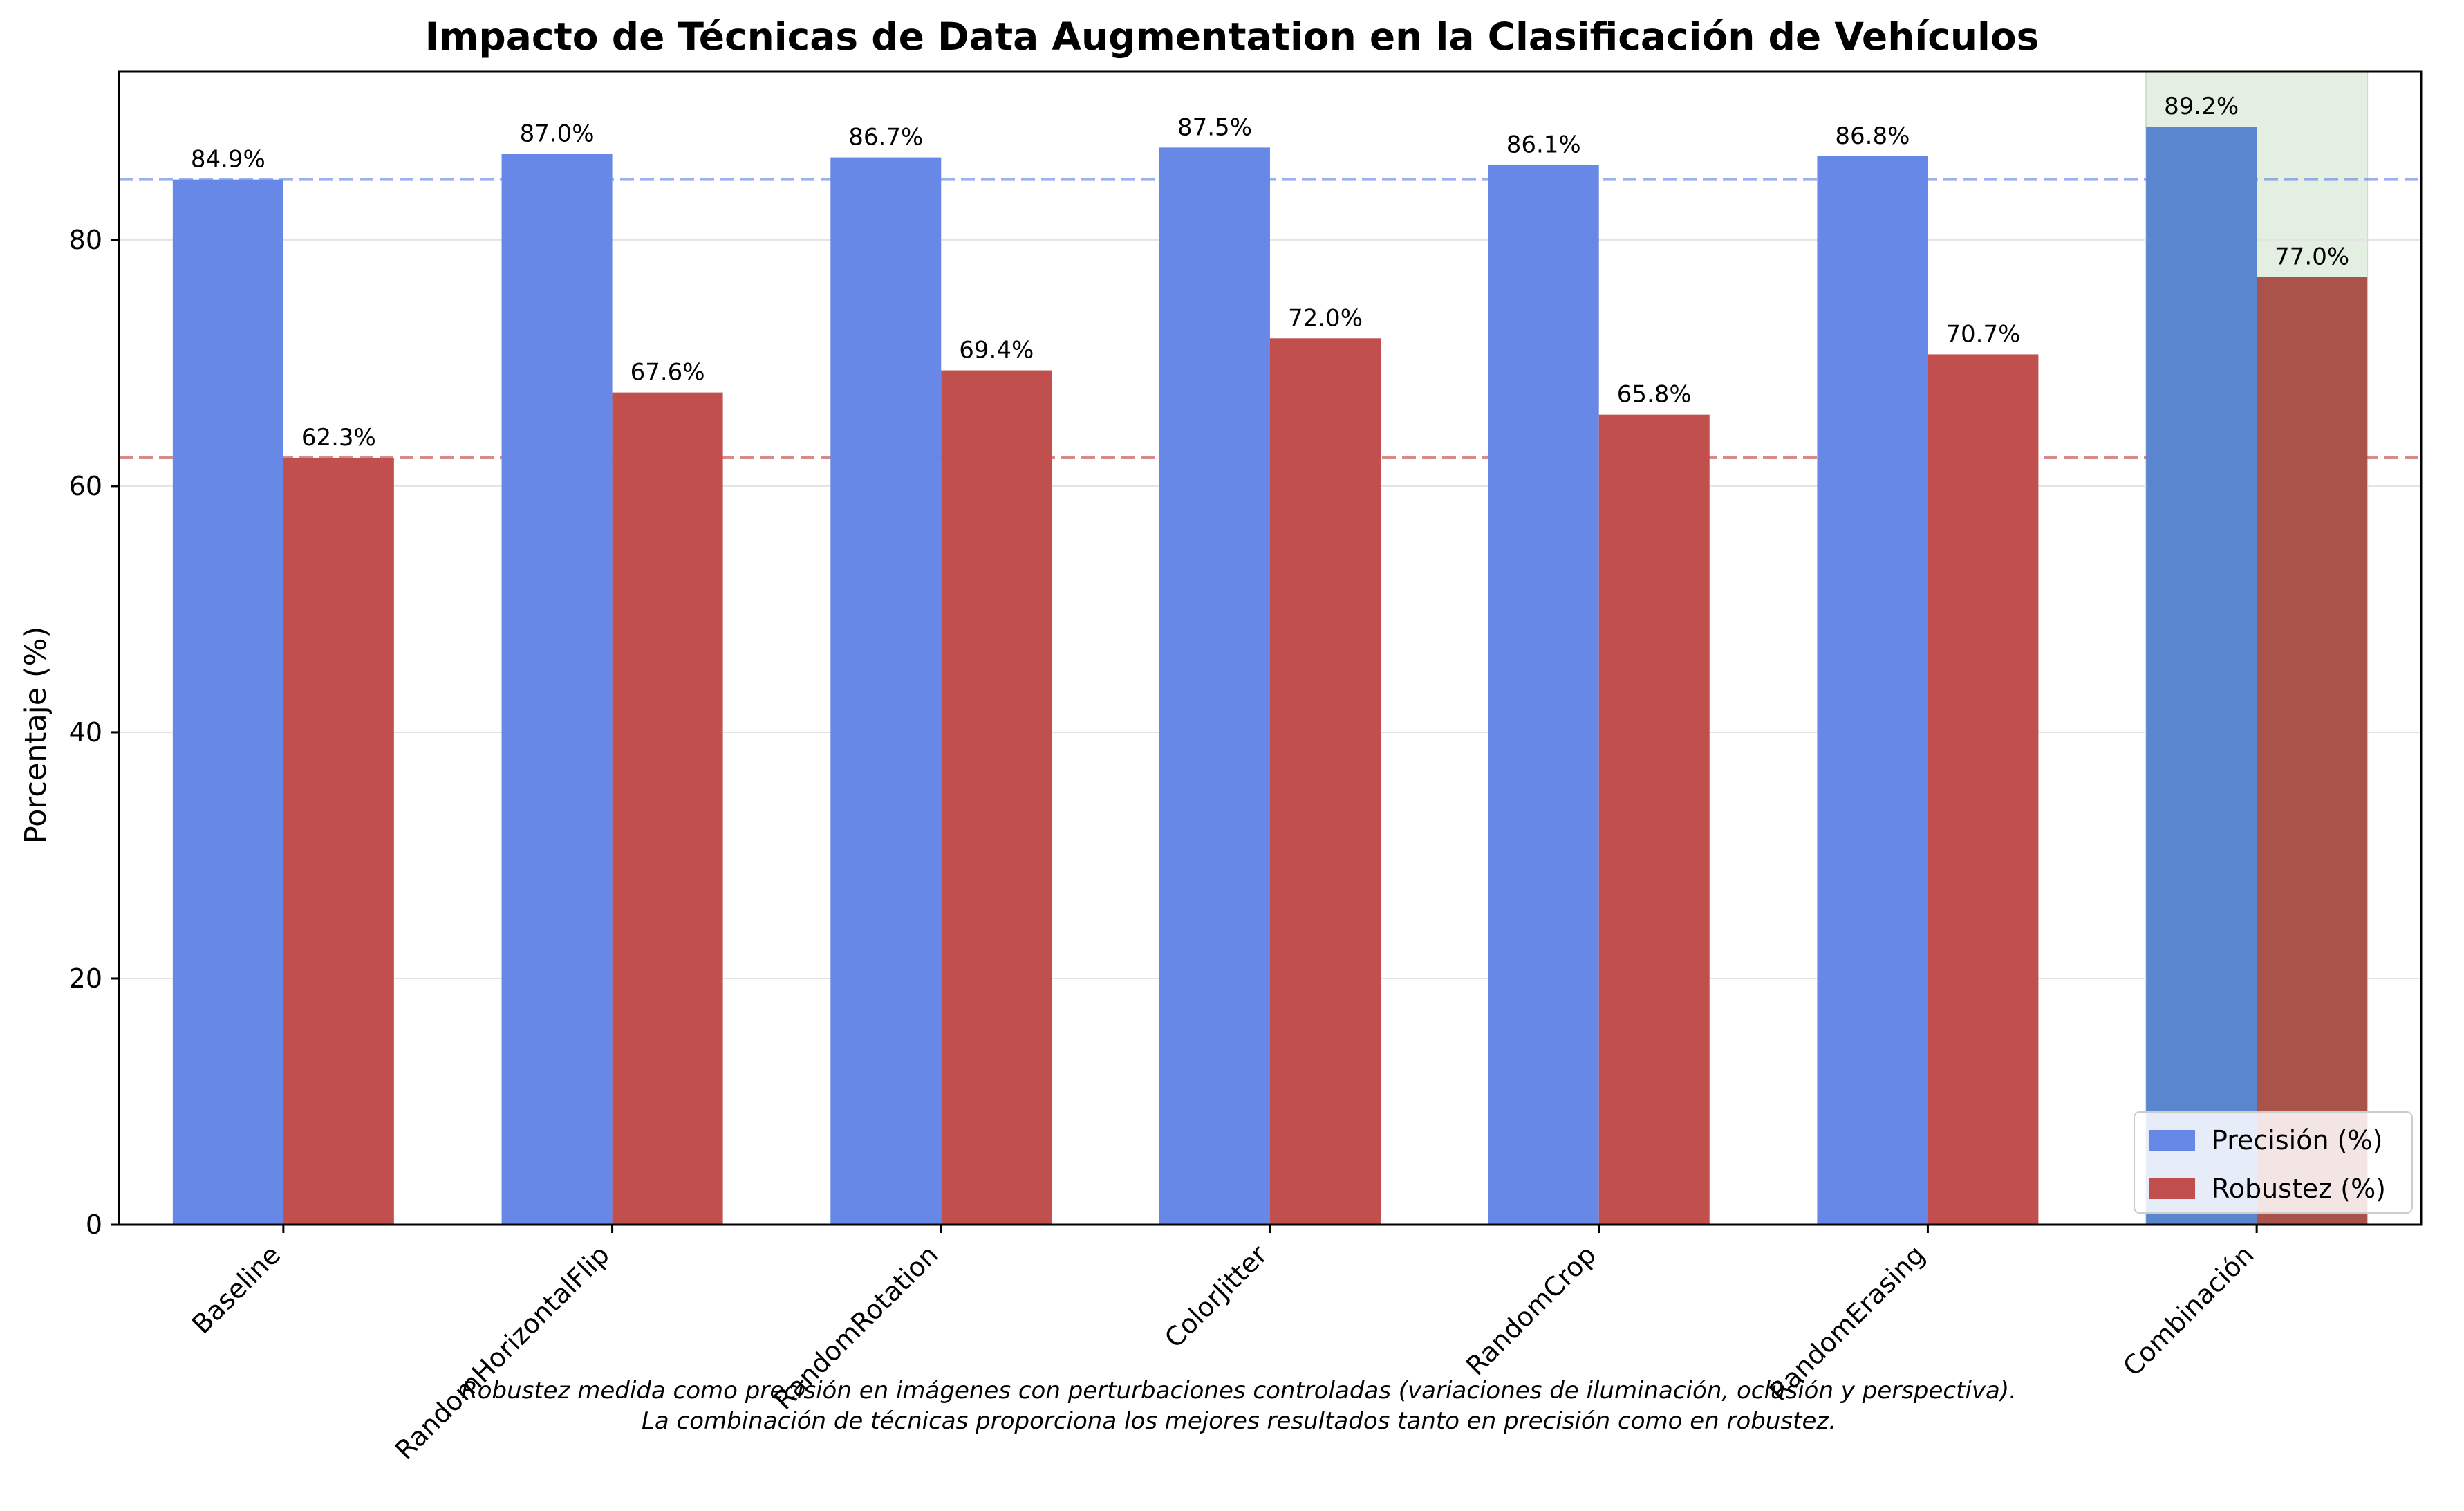 The height and width of the screenshot is (1511, 2464). I want to click on data-label: 70.7%, so click(1982, 334).